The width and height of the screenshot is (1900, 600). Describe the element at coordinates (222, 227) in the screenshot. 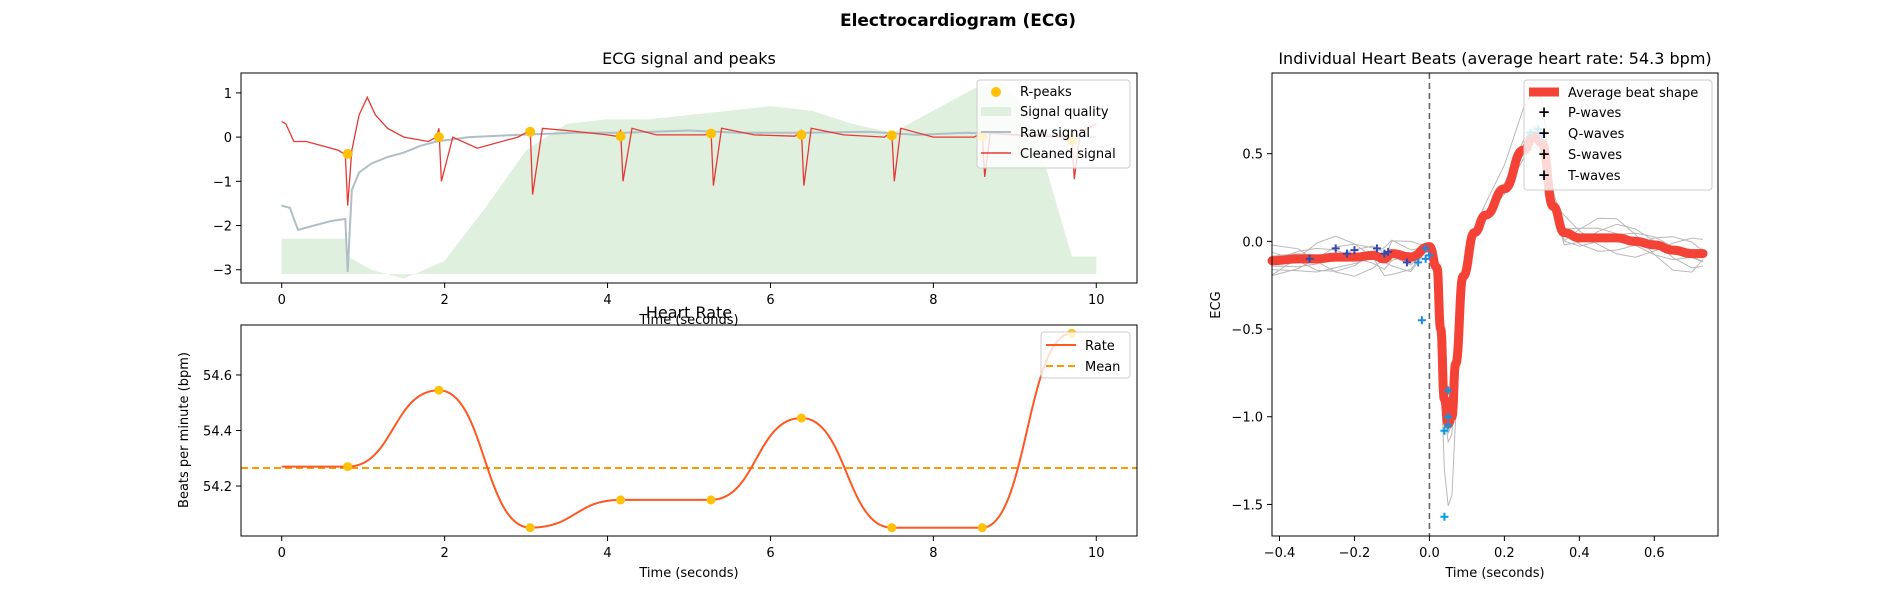

I see `ecg-signal-ytick-label: −2` at that location.